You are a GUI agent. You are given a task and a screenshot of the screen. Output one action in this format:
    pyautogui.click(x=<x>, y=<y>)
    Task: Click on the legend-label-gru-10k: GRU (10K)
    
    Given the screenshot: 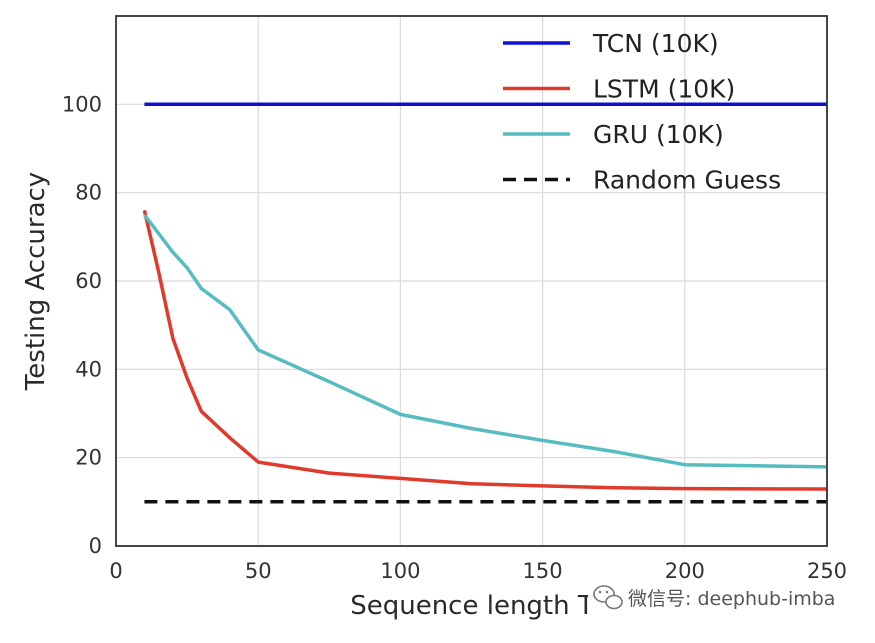 What is the action you would take?
    pyautogui.click(x=658, y=134)
    